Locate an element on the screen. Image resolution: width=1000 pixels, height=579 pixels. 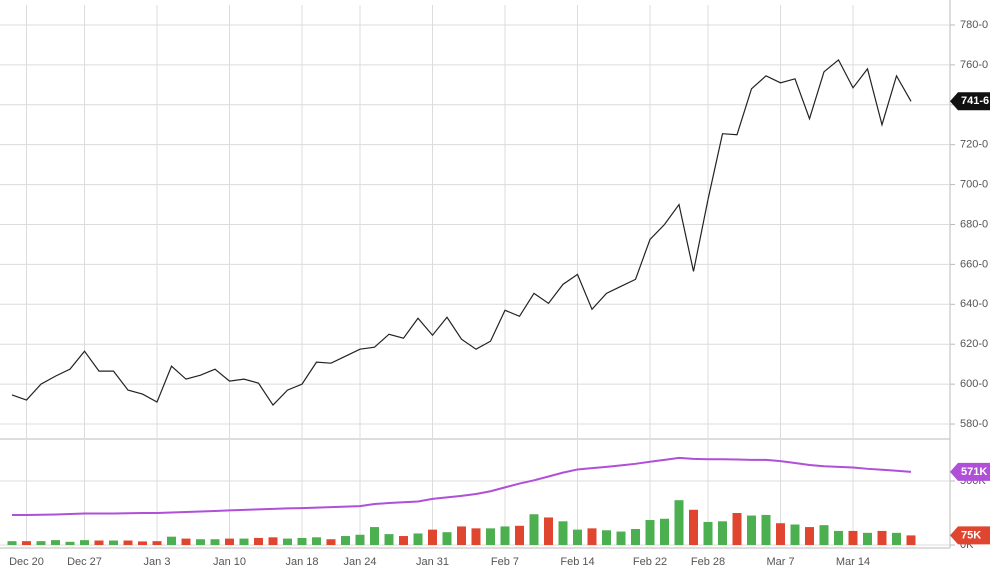
y-tick-label: 720-0 is located at coordinates (974, 145).